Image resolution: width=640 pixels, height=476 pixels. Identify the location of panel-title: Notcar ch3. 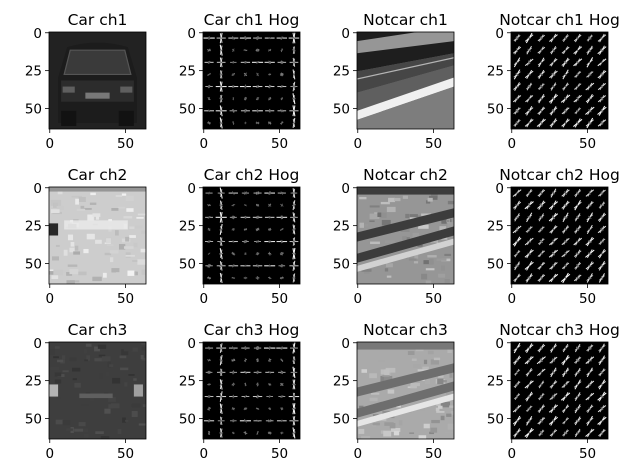
(405, 330).